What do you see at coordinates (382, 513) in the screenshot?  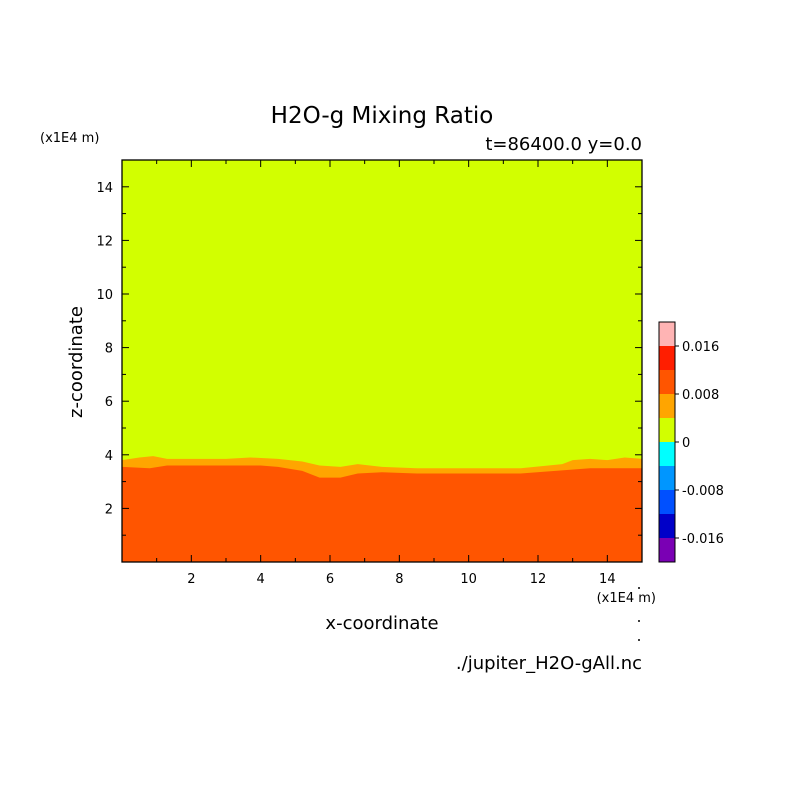 I see `region-lower` at bounding box center [382, 513].